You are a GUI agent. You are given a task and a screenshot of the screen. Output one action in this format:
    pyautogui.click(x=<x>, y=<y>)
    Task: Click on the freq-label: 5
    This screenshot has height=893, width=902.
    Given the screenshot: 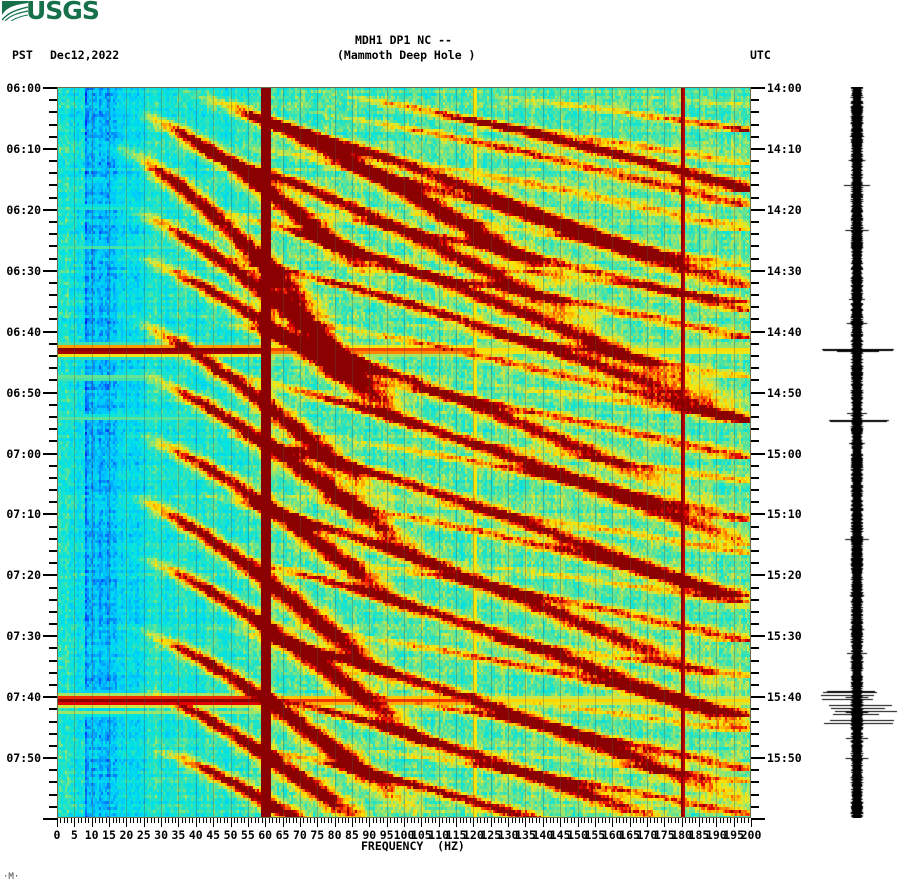 What is the action you would take?
    pyautogui.click(x=74, y=835)
    